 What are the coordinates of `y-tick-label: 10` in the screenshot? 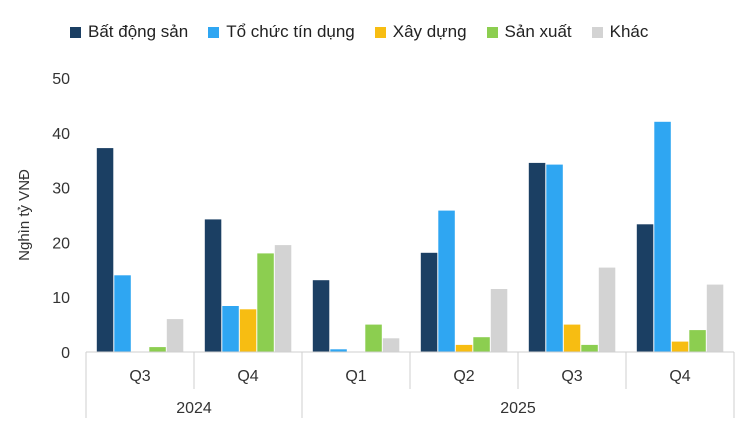 It's located at (61, 298).